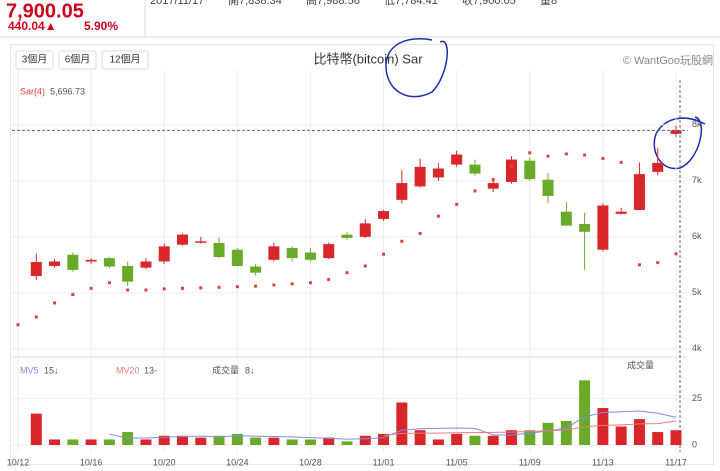  What do you see at coordinates (368, 58) in the screenshot?
I see `chart-title: 比特幣(bitcoin) Sar` at bounding box center [368, 58].